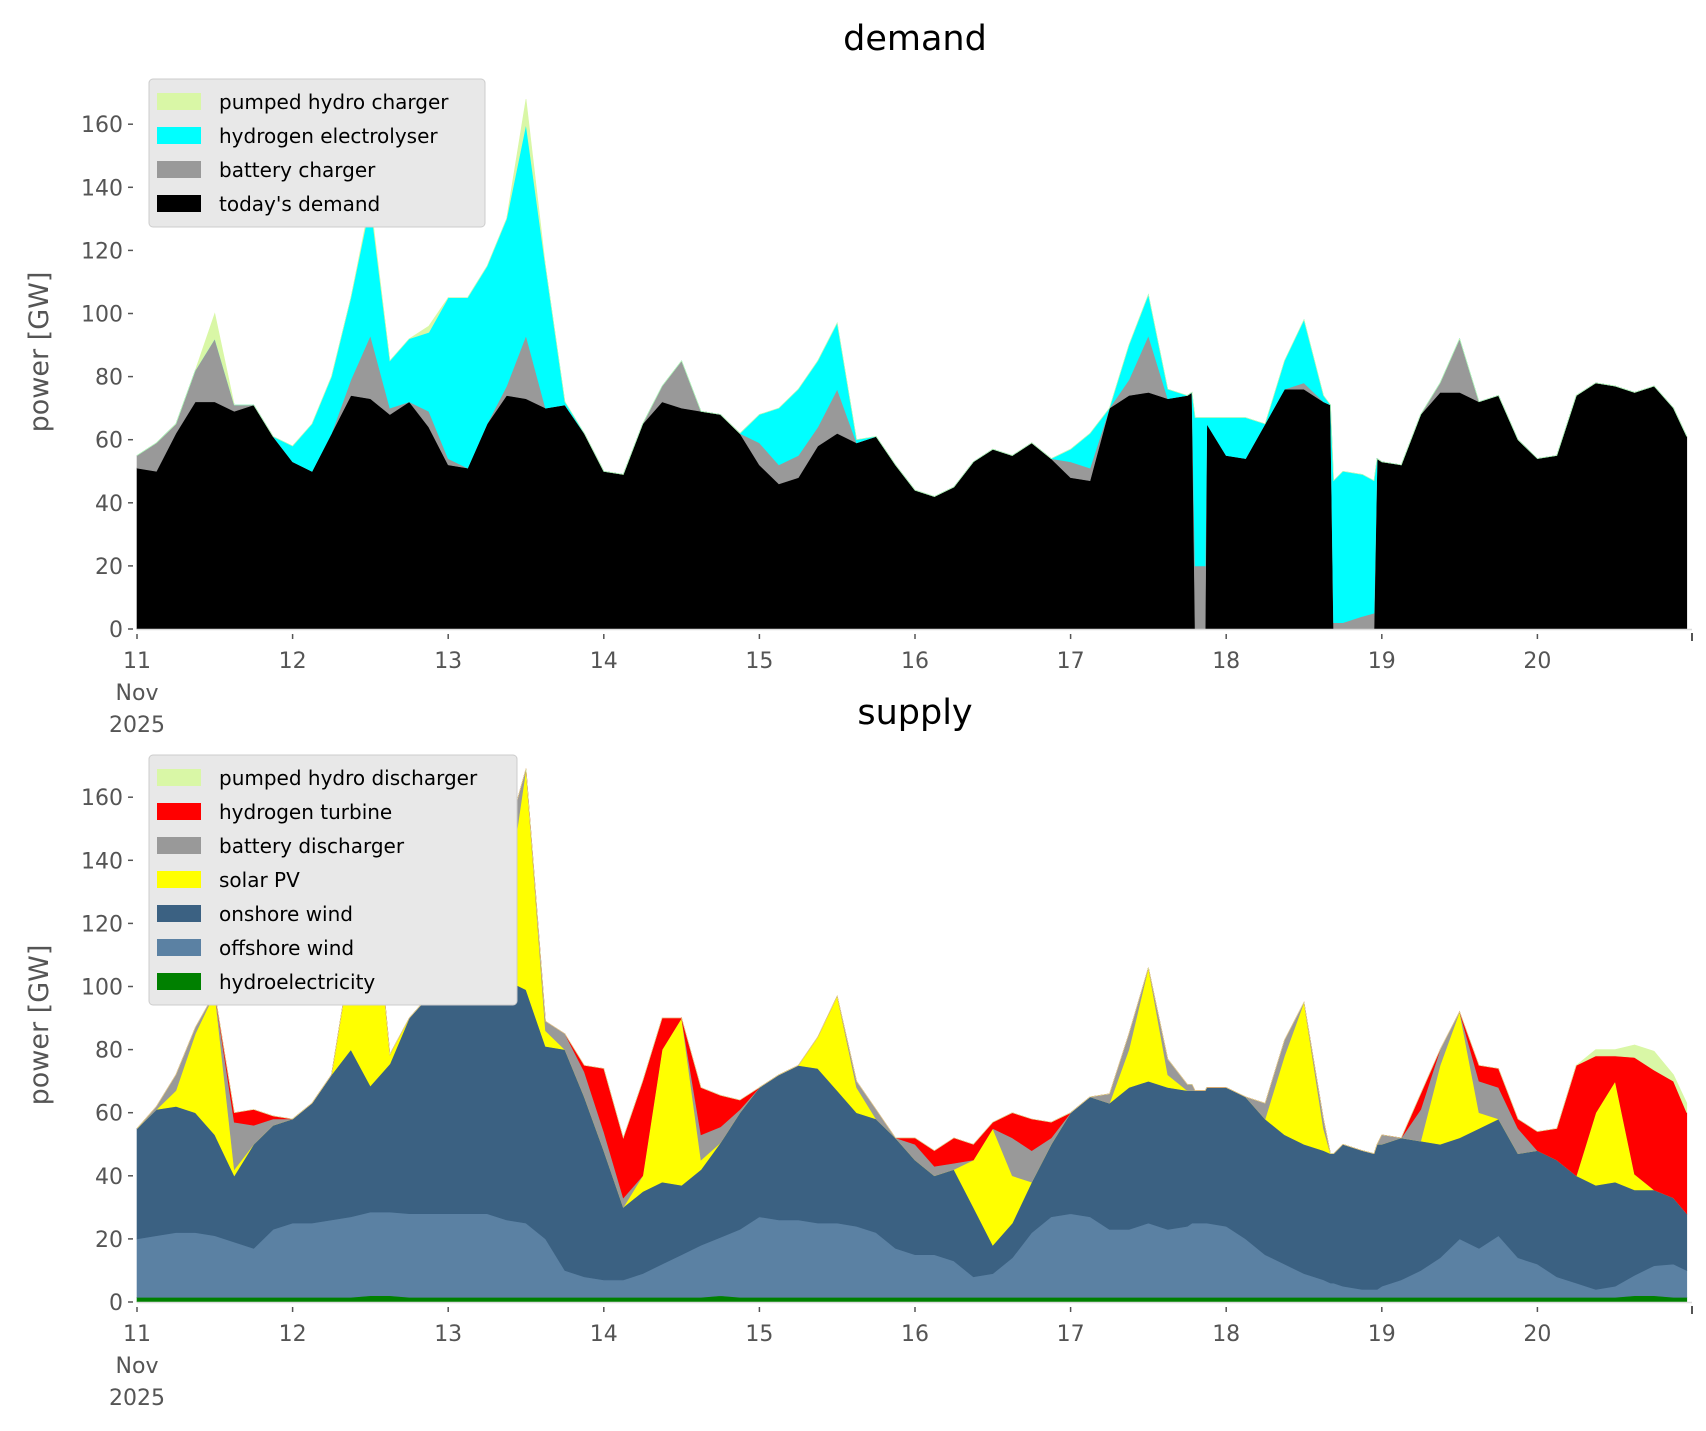 The width and height of the screenshot is (1706, 1431). Describe the element at coordinates (179, 981) in the screenshot. I see `legend-swatch-hydroelectricity` at that location.